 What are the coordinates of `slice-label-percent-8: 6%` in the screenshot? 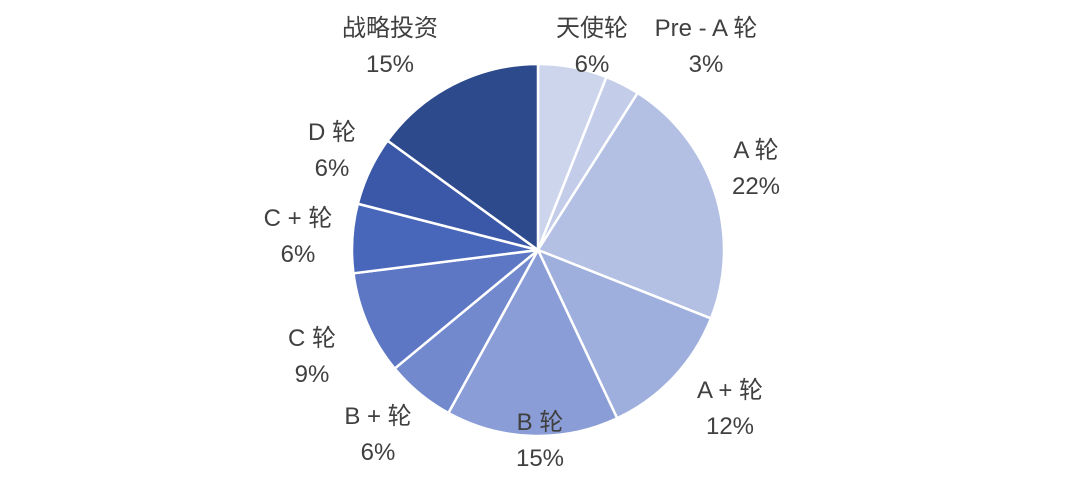 It's located at (332, 168).